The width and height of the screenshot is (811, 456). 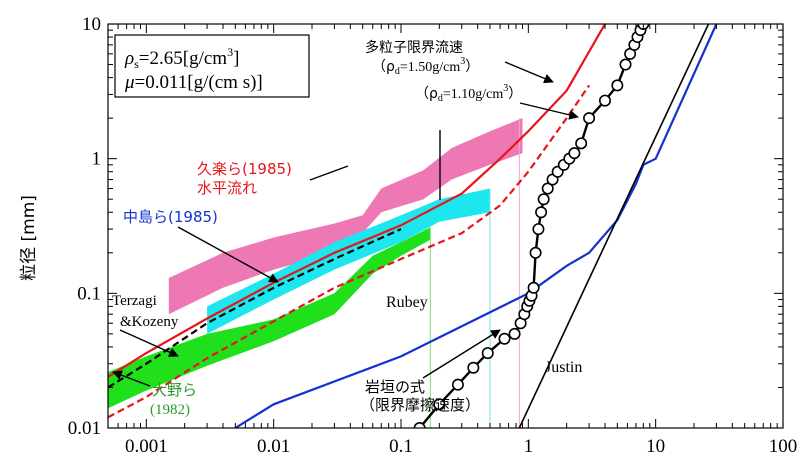 I want to click on multi-110-sup: 3, so click(x=505, y=88).